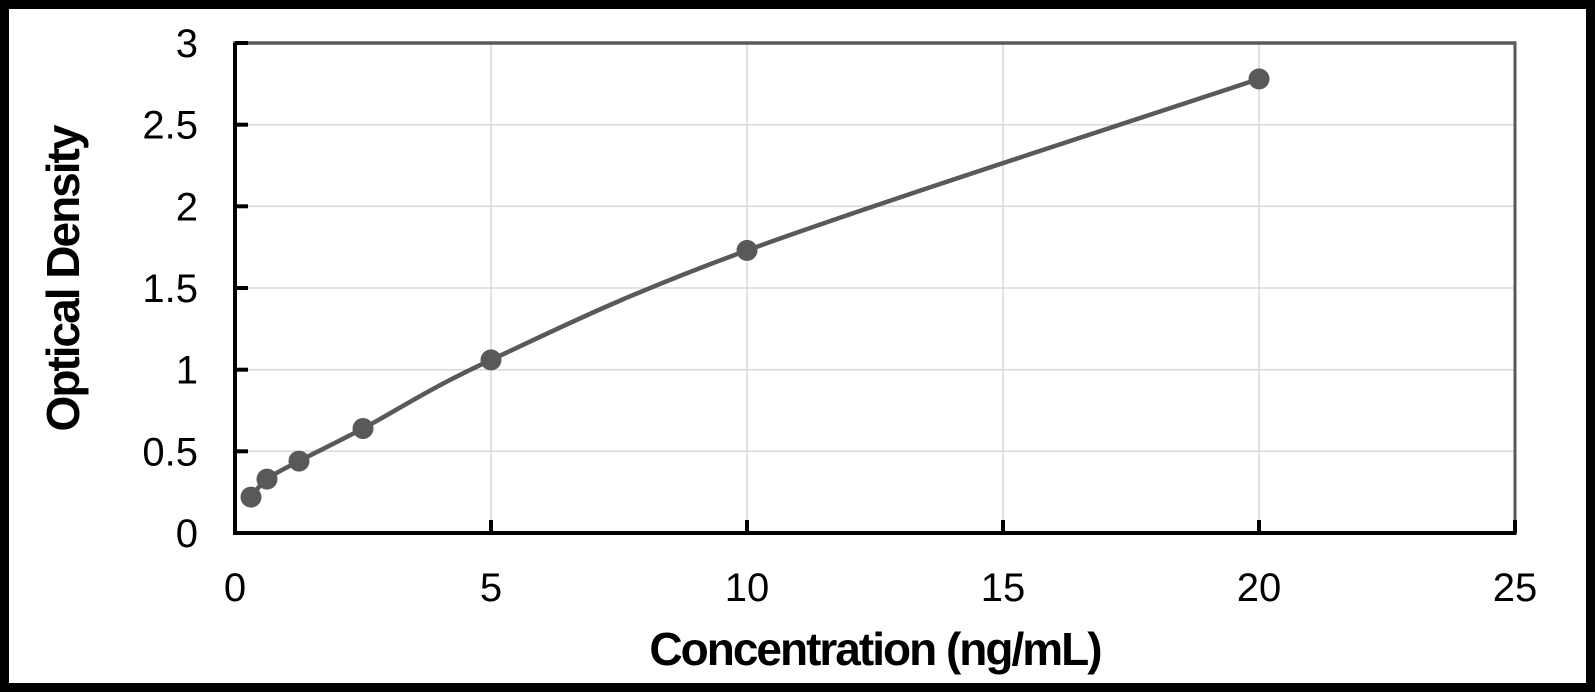  Describe the element at coordinates (235, 588) in the screenshot. I see `x-tick-label: 0` at that location.